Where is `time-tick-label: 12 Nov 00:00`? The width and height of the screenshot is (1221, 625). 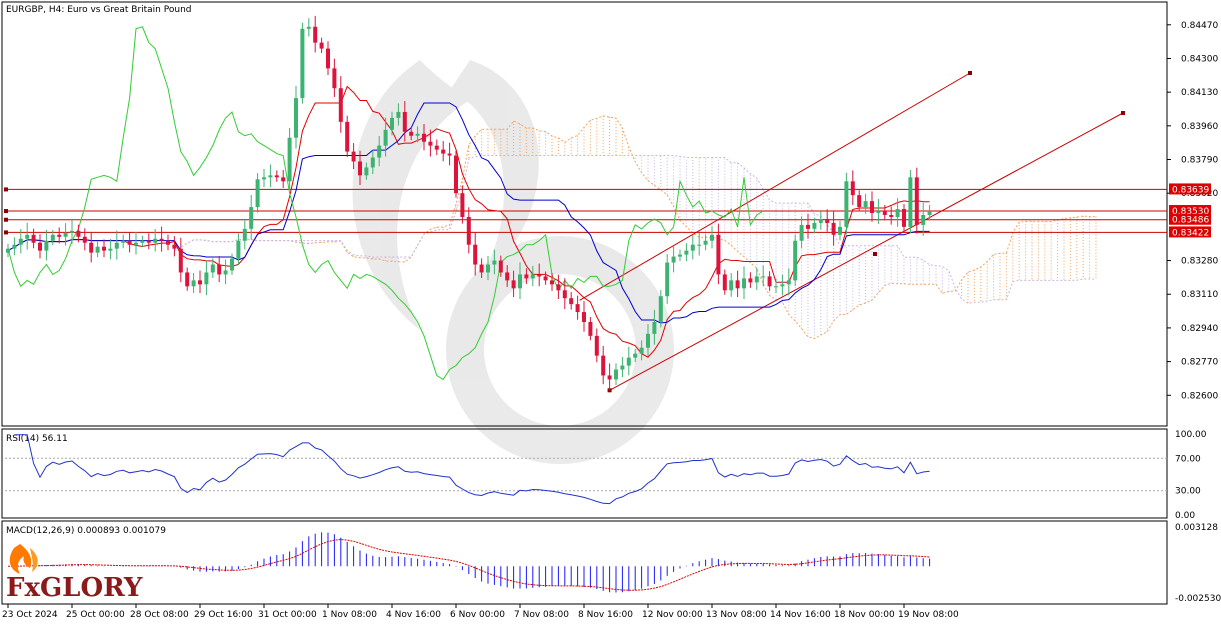 time-tick-label: 12 Nov 00:00 is located at coordinates (672, 615).